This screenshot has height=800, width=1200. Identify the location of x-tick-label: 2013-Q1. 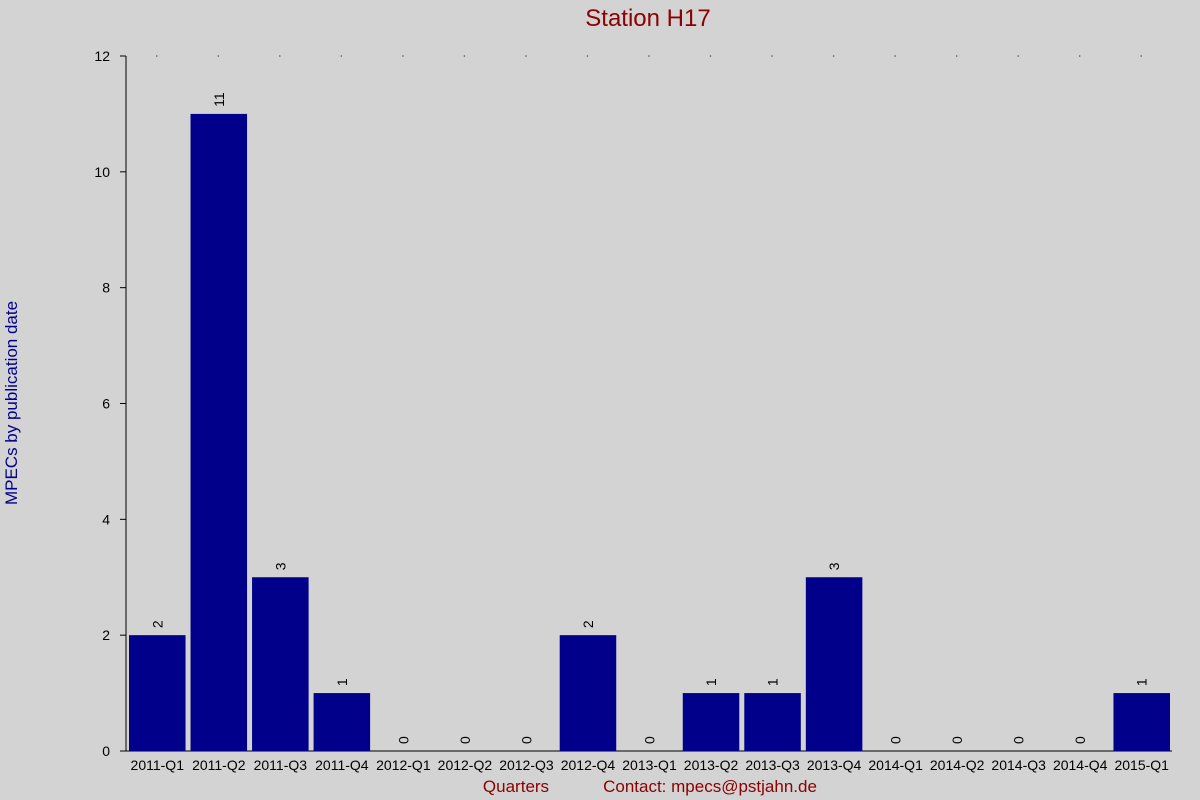
(649, 765).